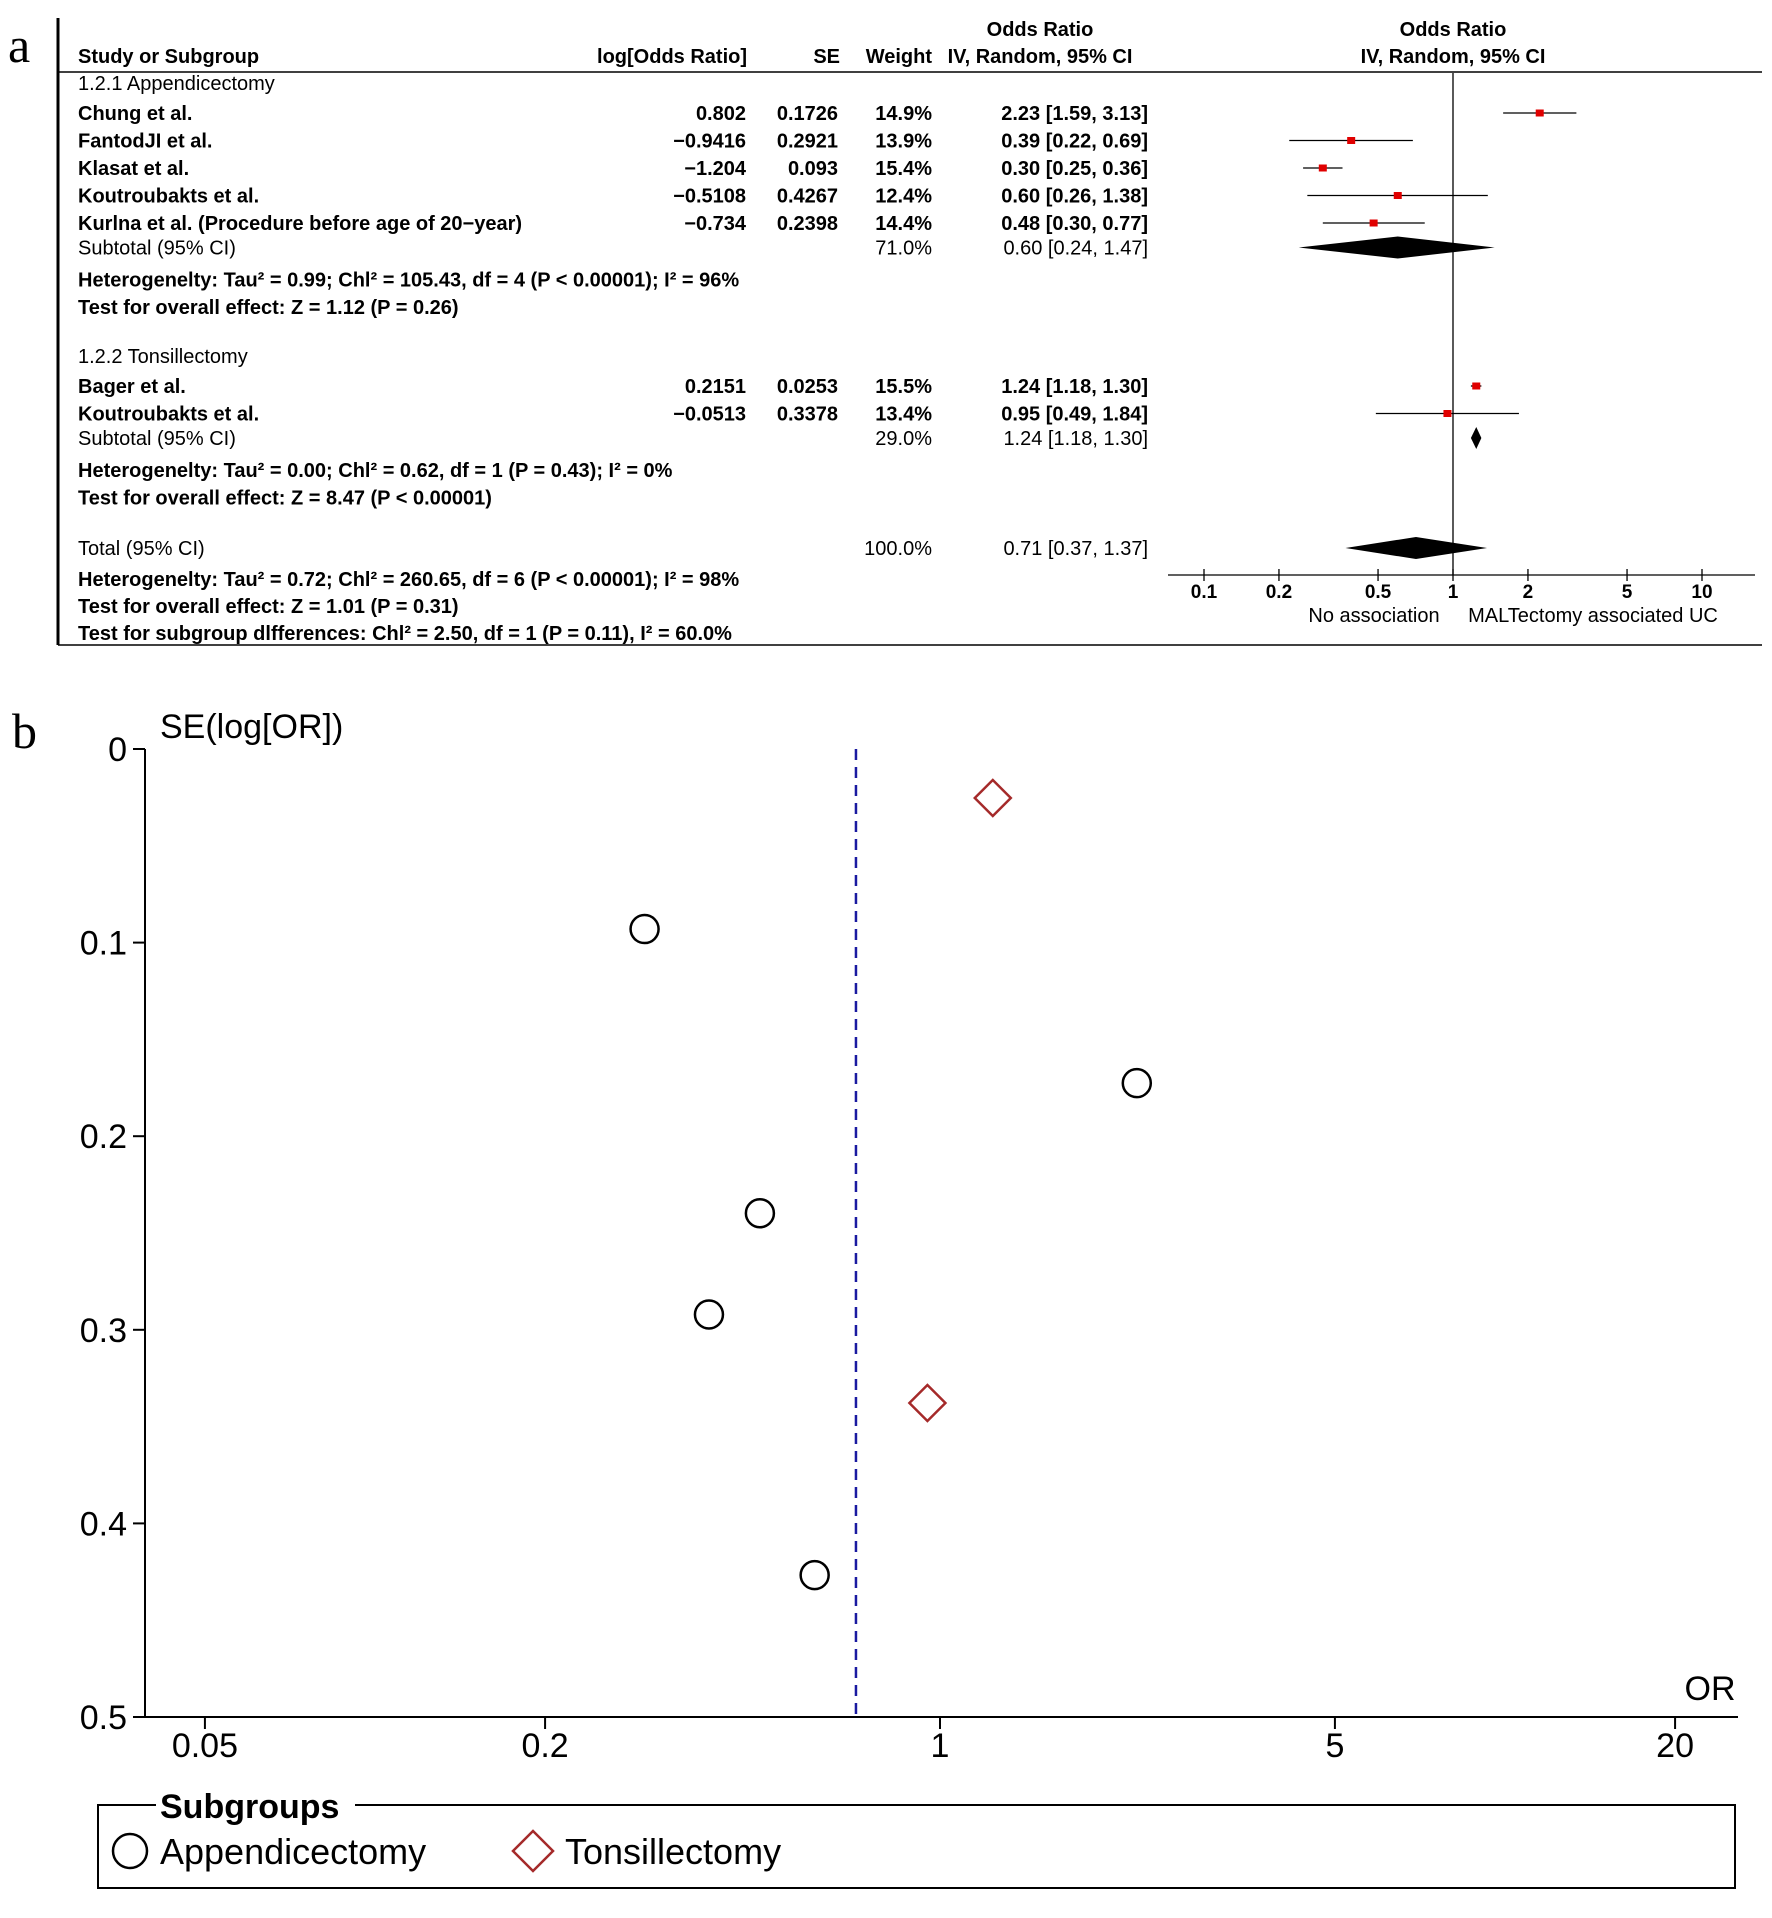 This screenshot has width=1772, height=1918. Describe the element at coordinates (145, 142) in the screenshot. I see `study-name-g0-s1: FantodJI et al.` at that location.